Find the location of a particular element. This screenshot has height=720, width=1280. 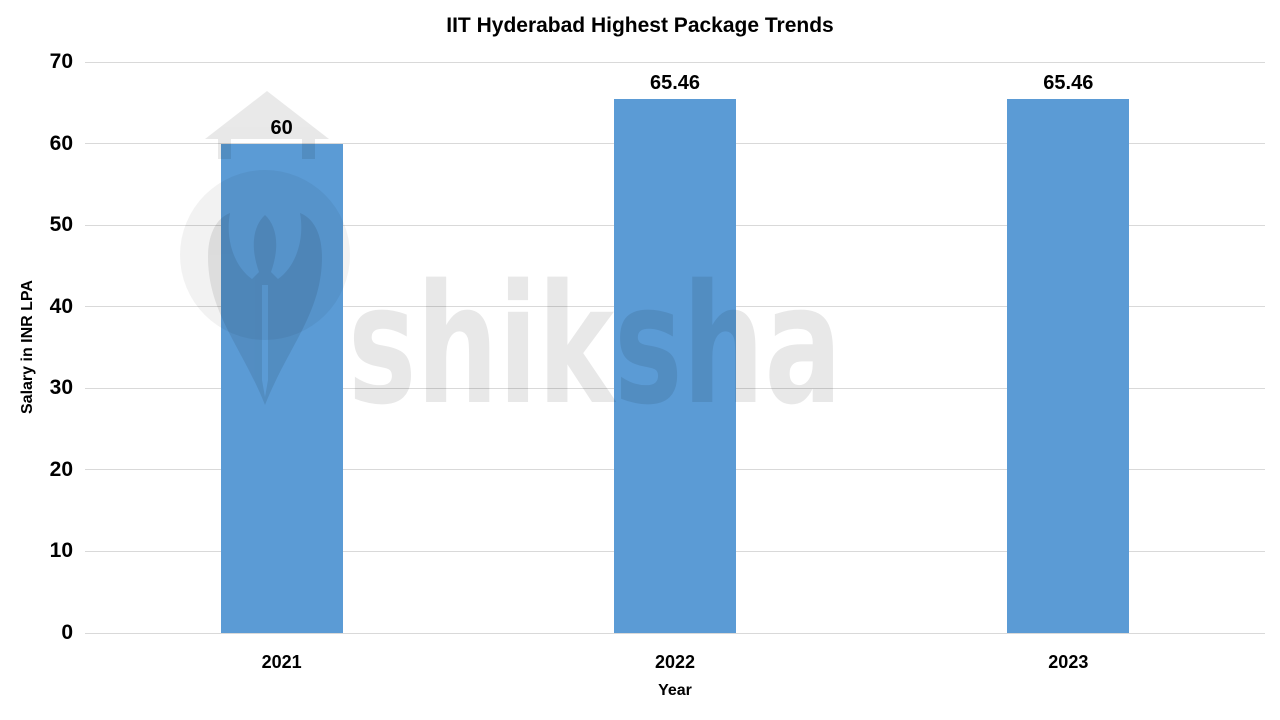

y-axis-tick-label: 20 is located at coordinates (61, 469).